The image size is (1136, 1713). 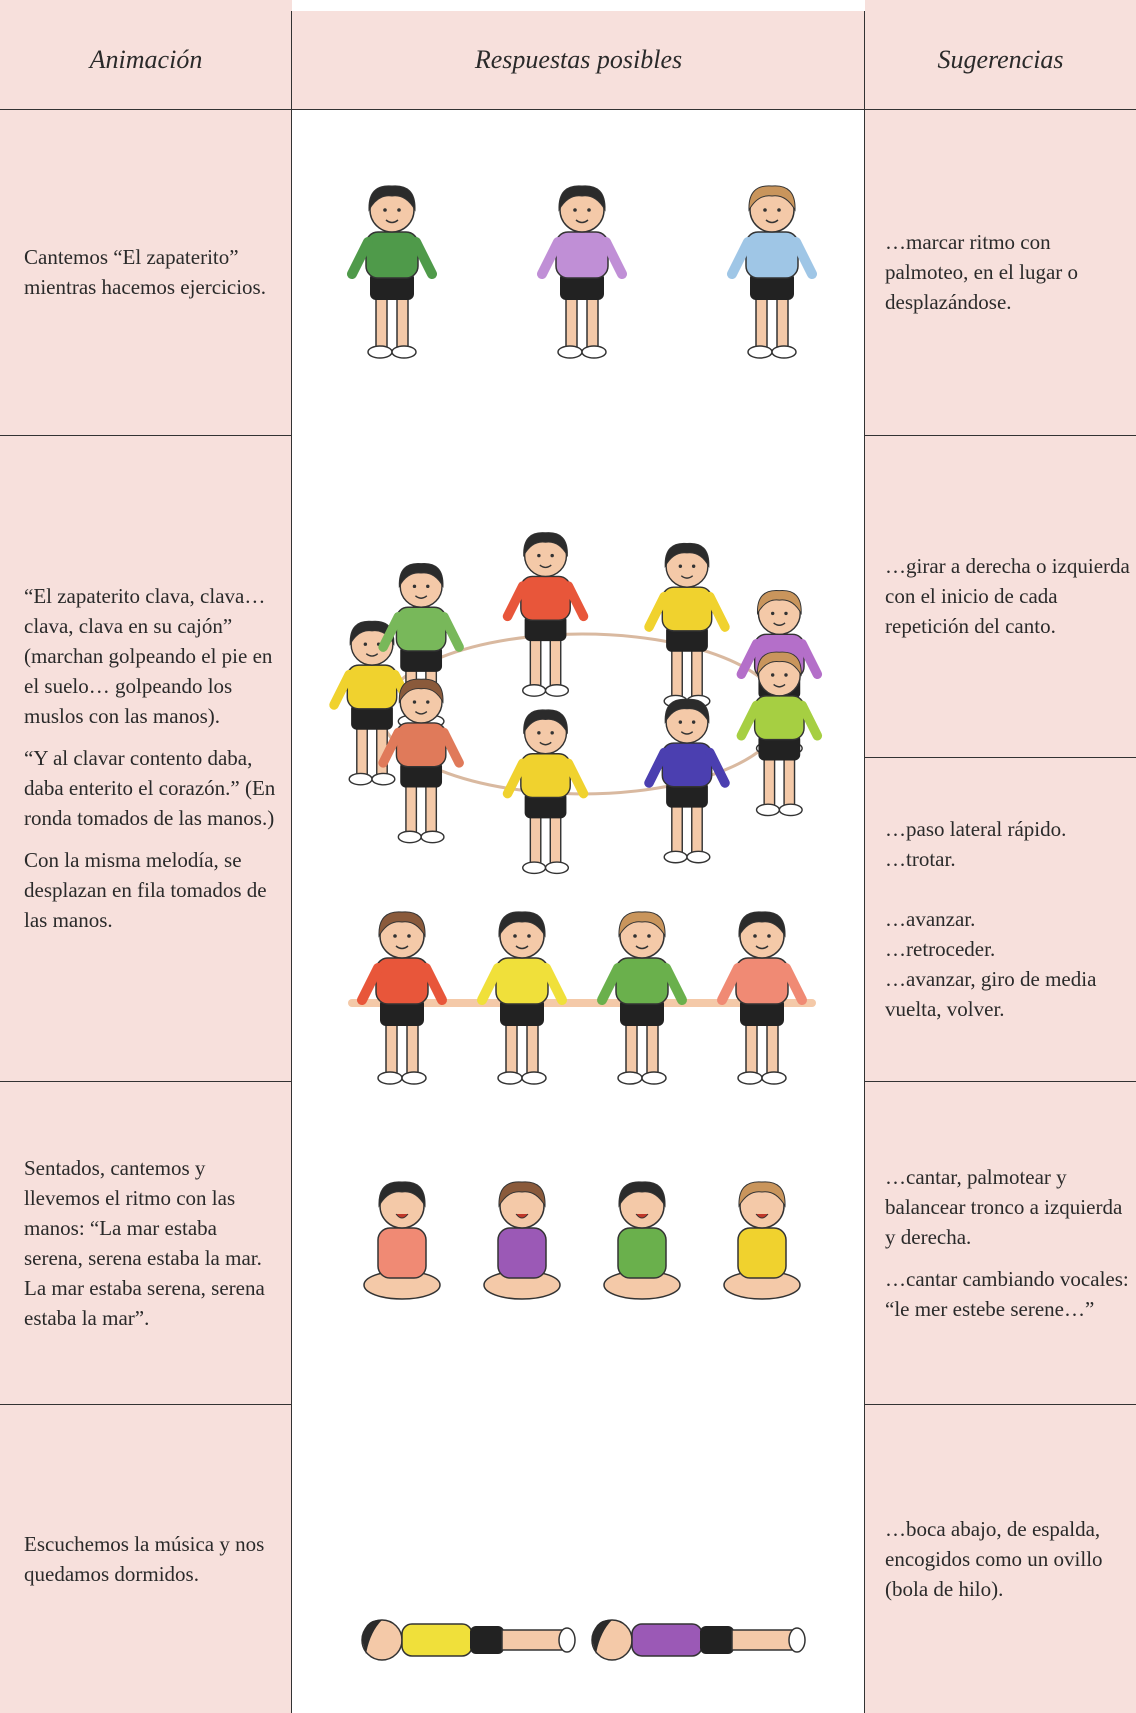 I want to click on sitting-child, so click(x=642, y=1240).